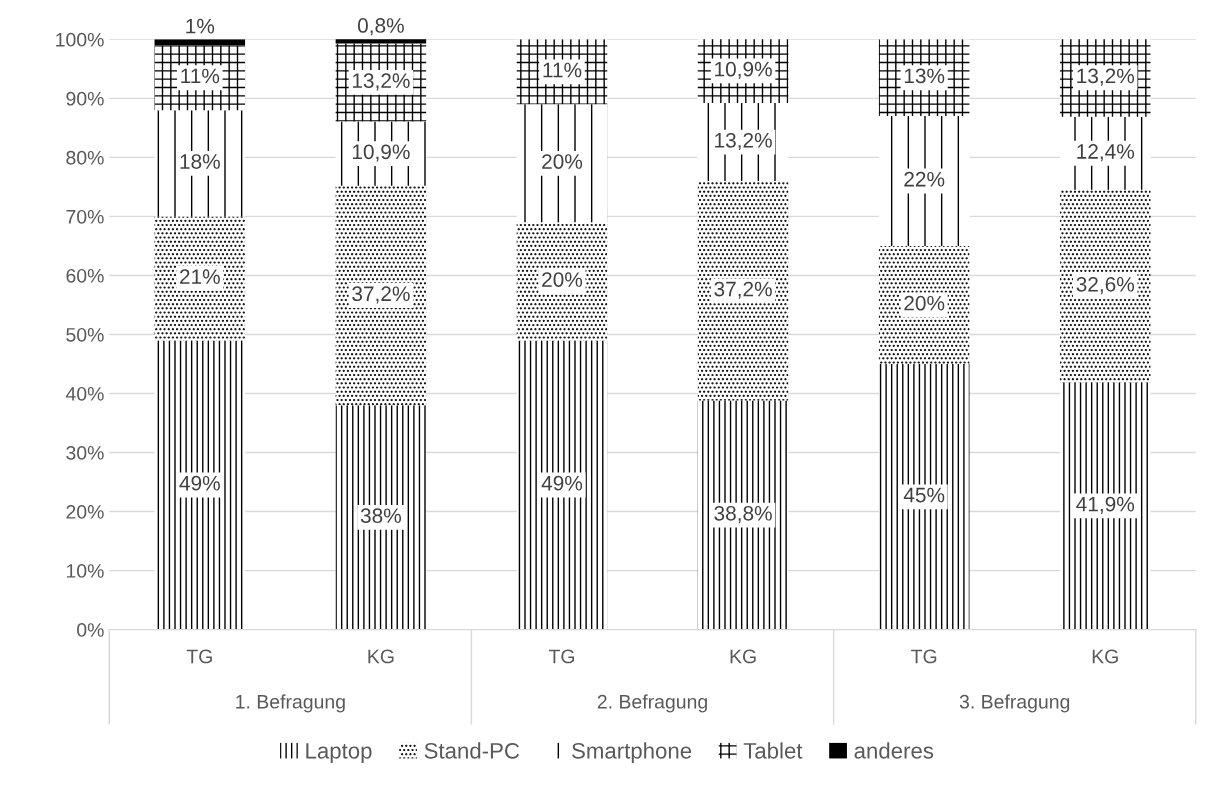 This screenshot has width=1214, height=787. What do you see at coordinates (380, 516) in the screenshot?
I see `data-label: 38%` at bounding box center [380, 516].